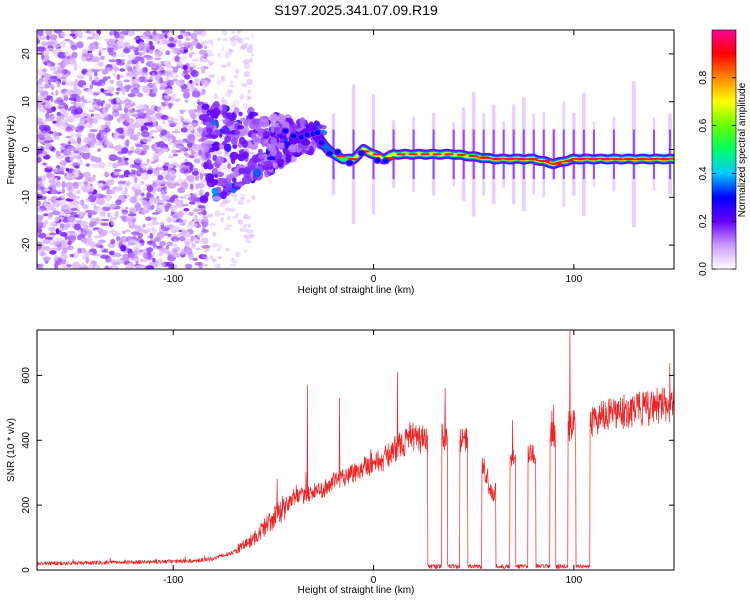 The width and height of the screenshot is (750, 600). What do you see at coordinates (173, 580) in the screenshot?
I see `x-tick-label: -100` at bounding box center [173, 580].